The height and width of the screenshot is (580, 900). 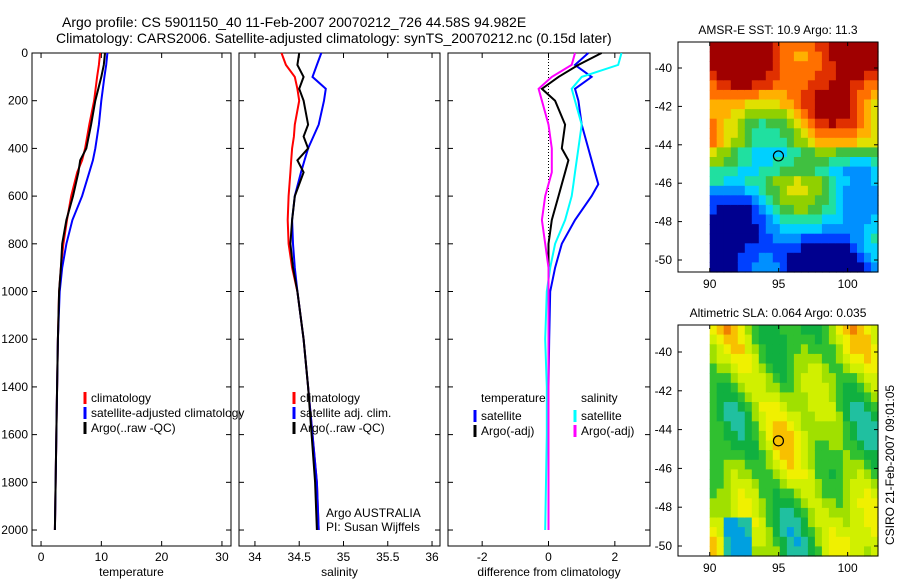 What do you see at coordinates (601, 416) in the screenshot?
I see `legend-label: satellite` at bounding box center [601, 416].